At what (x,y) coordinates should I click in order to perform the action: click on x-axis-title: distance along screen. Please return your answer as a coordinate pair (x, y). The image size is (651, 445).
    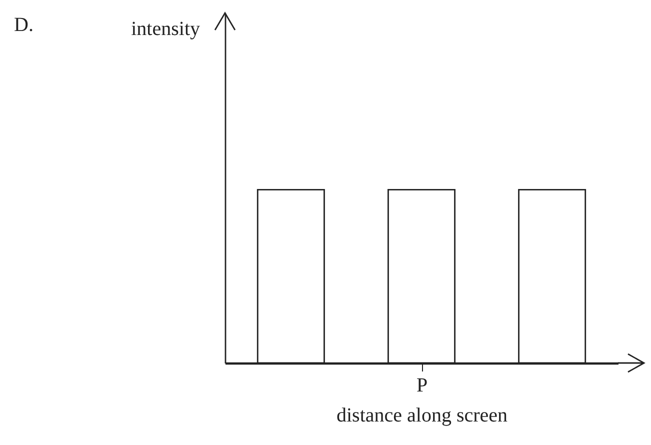
    Looking at the image, I should click on (422, 415).